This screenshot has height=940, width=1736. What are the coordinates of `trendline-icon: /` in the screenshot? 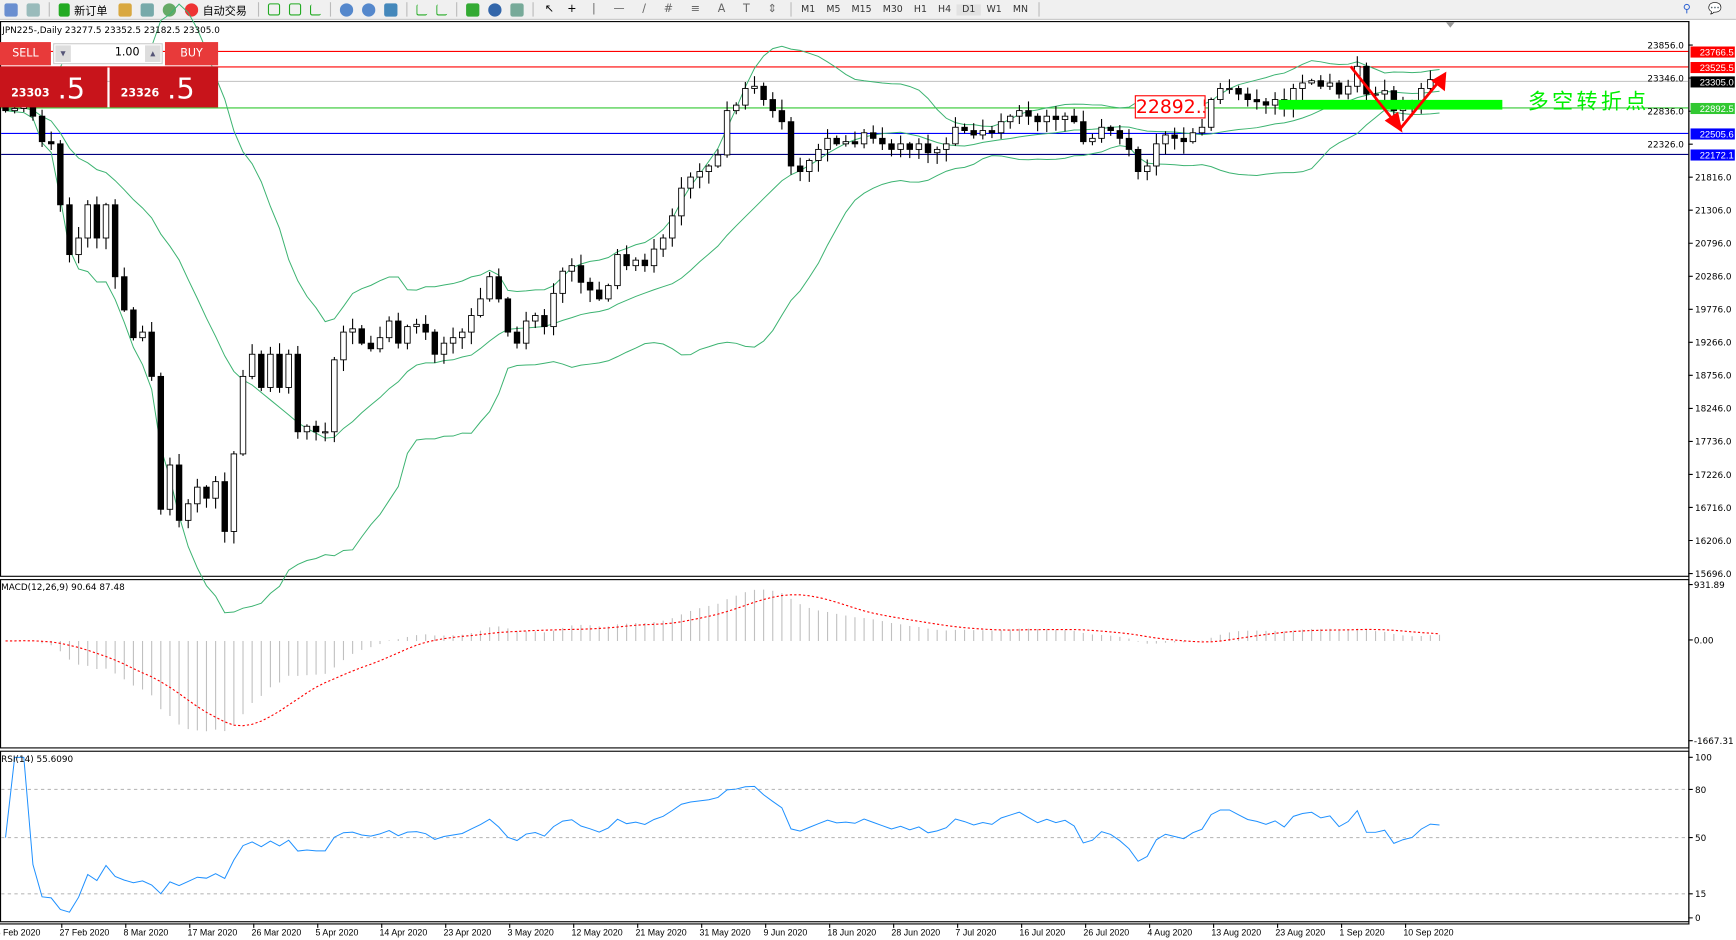 It's located at (644, 9).